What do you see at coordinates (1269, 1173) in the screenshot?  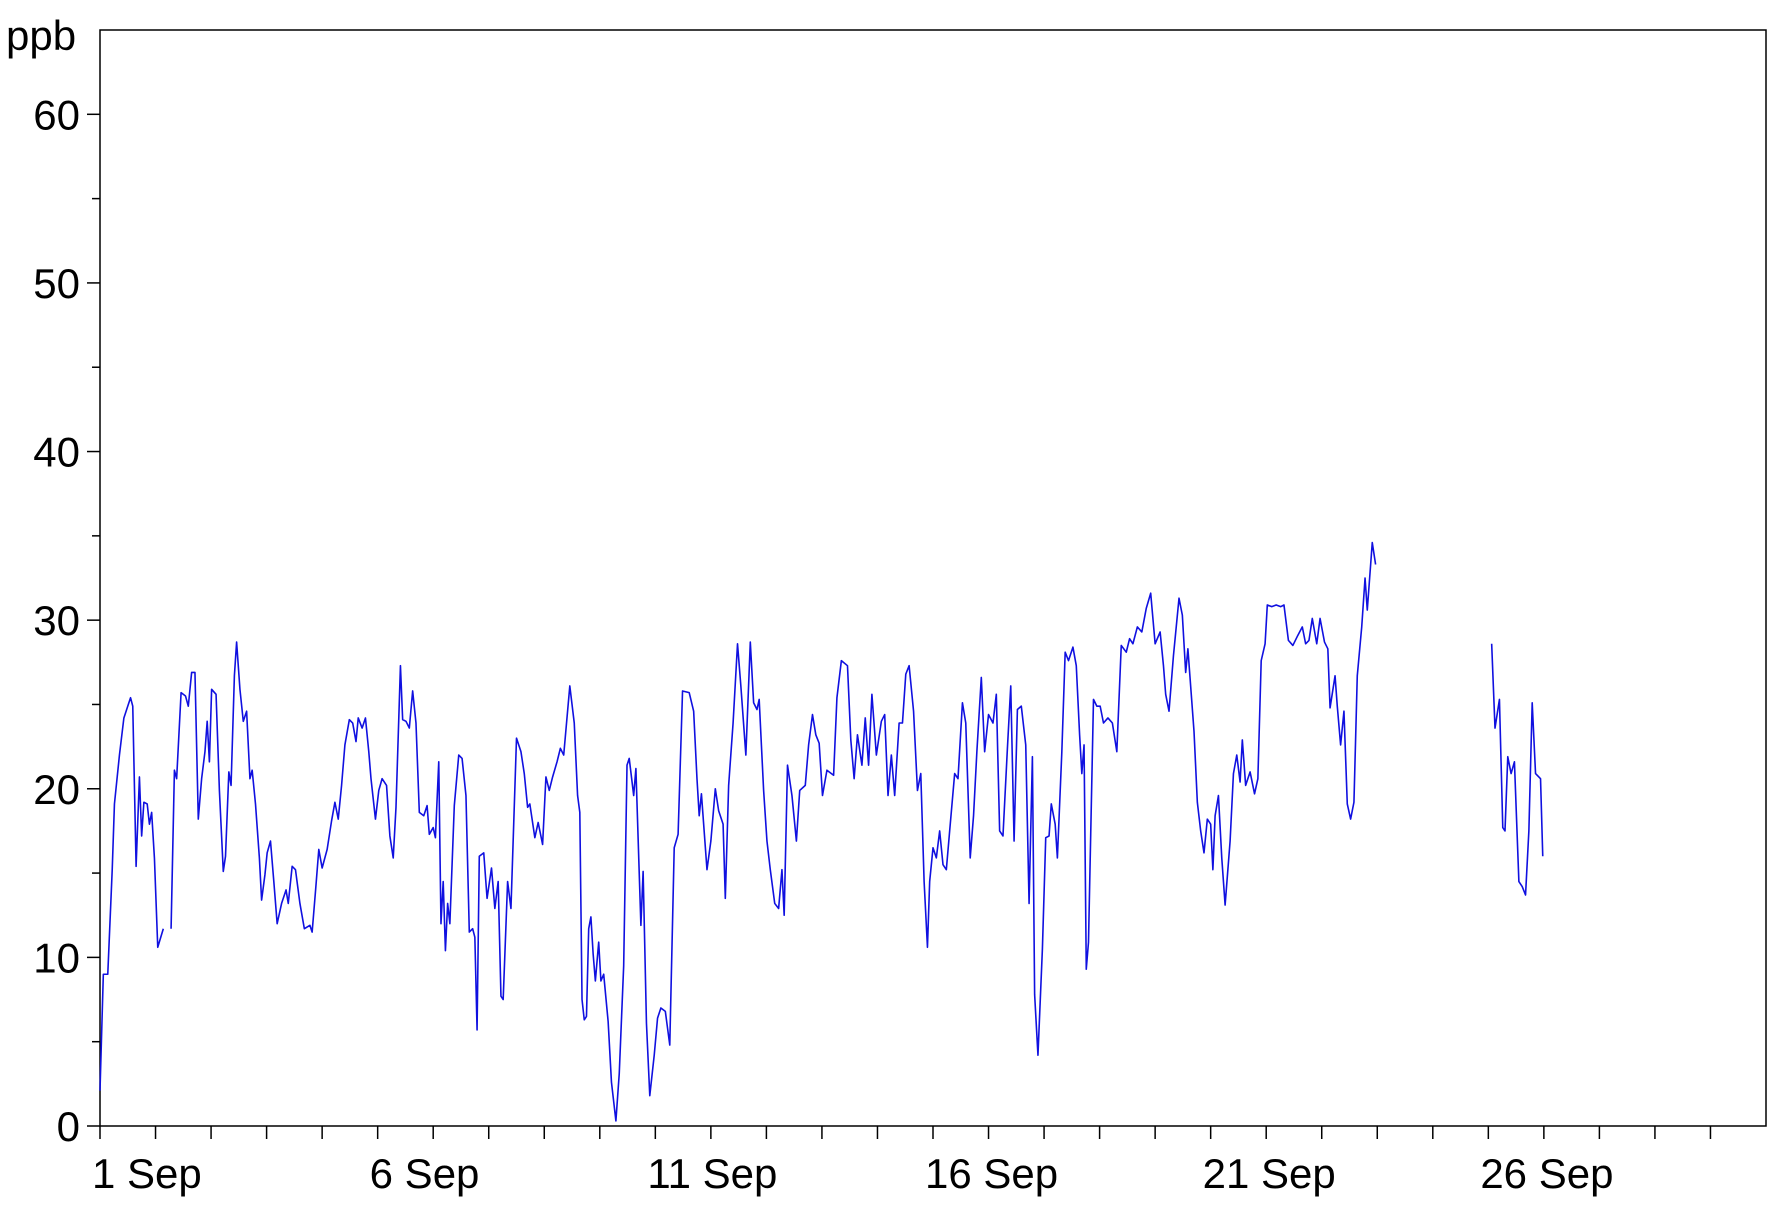 I see `x-tick-label: 21 Sep` at bounding box center [1269, 1173].